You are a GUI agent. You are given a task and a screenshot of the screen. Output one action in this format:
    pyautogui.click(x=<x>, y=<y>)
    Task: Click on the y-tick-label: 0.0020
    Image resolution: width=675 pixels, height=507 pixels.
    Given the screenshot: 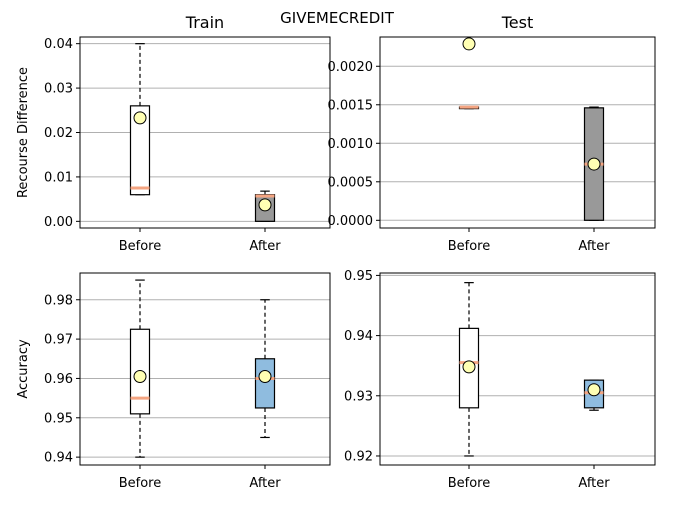 What is the action you would take?
    pyautogui.click(x=351, y=67)
    